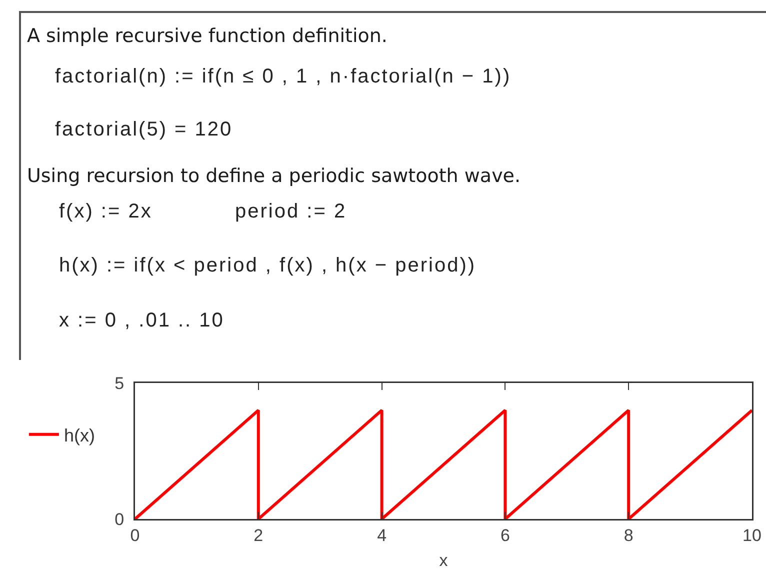  Describe the element at coordinates (144, 130) in the screenshot. I see `text: factorial(5) = 120` at that location.